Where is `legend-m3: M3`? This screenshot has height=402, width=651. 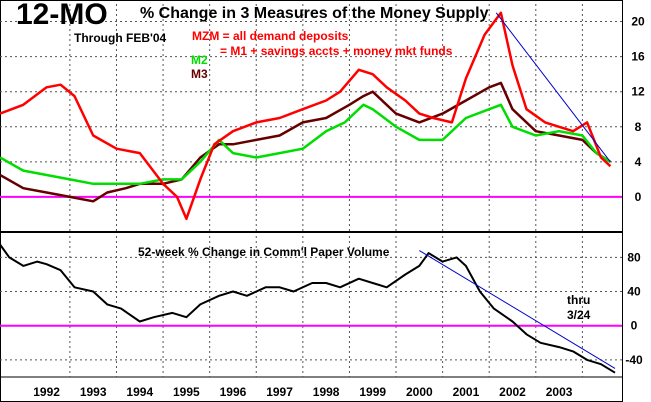 legend-m3: M3 is located at coordinates (199, 74).